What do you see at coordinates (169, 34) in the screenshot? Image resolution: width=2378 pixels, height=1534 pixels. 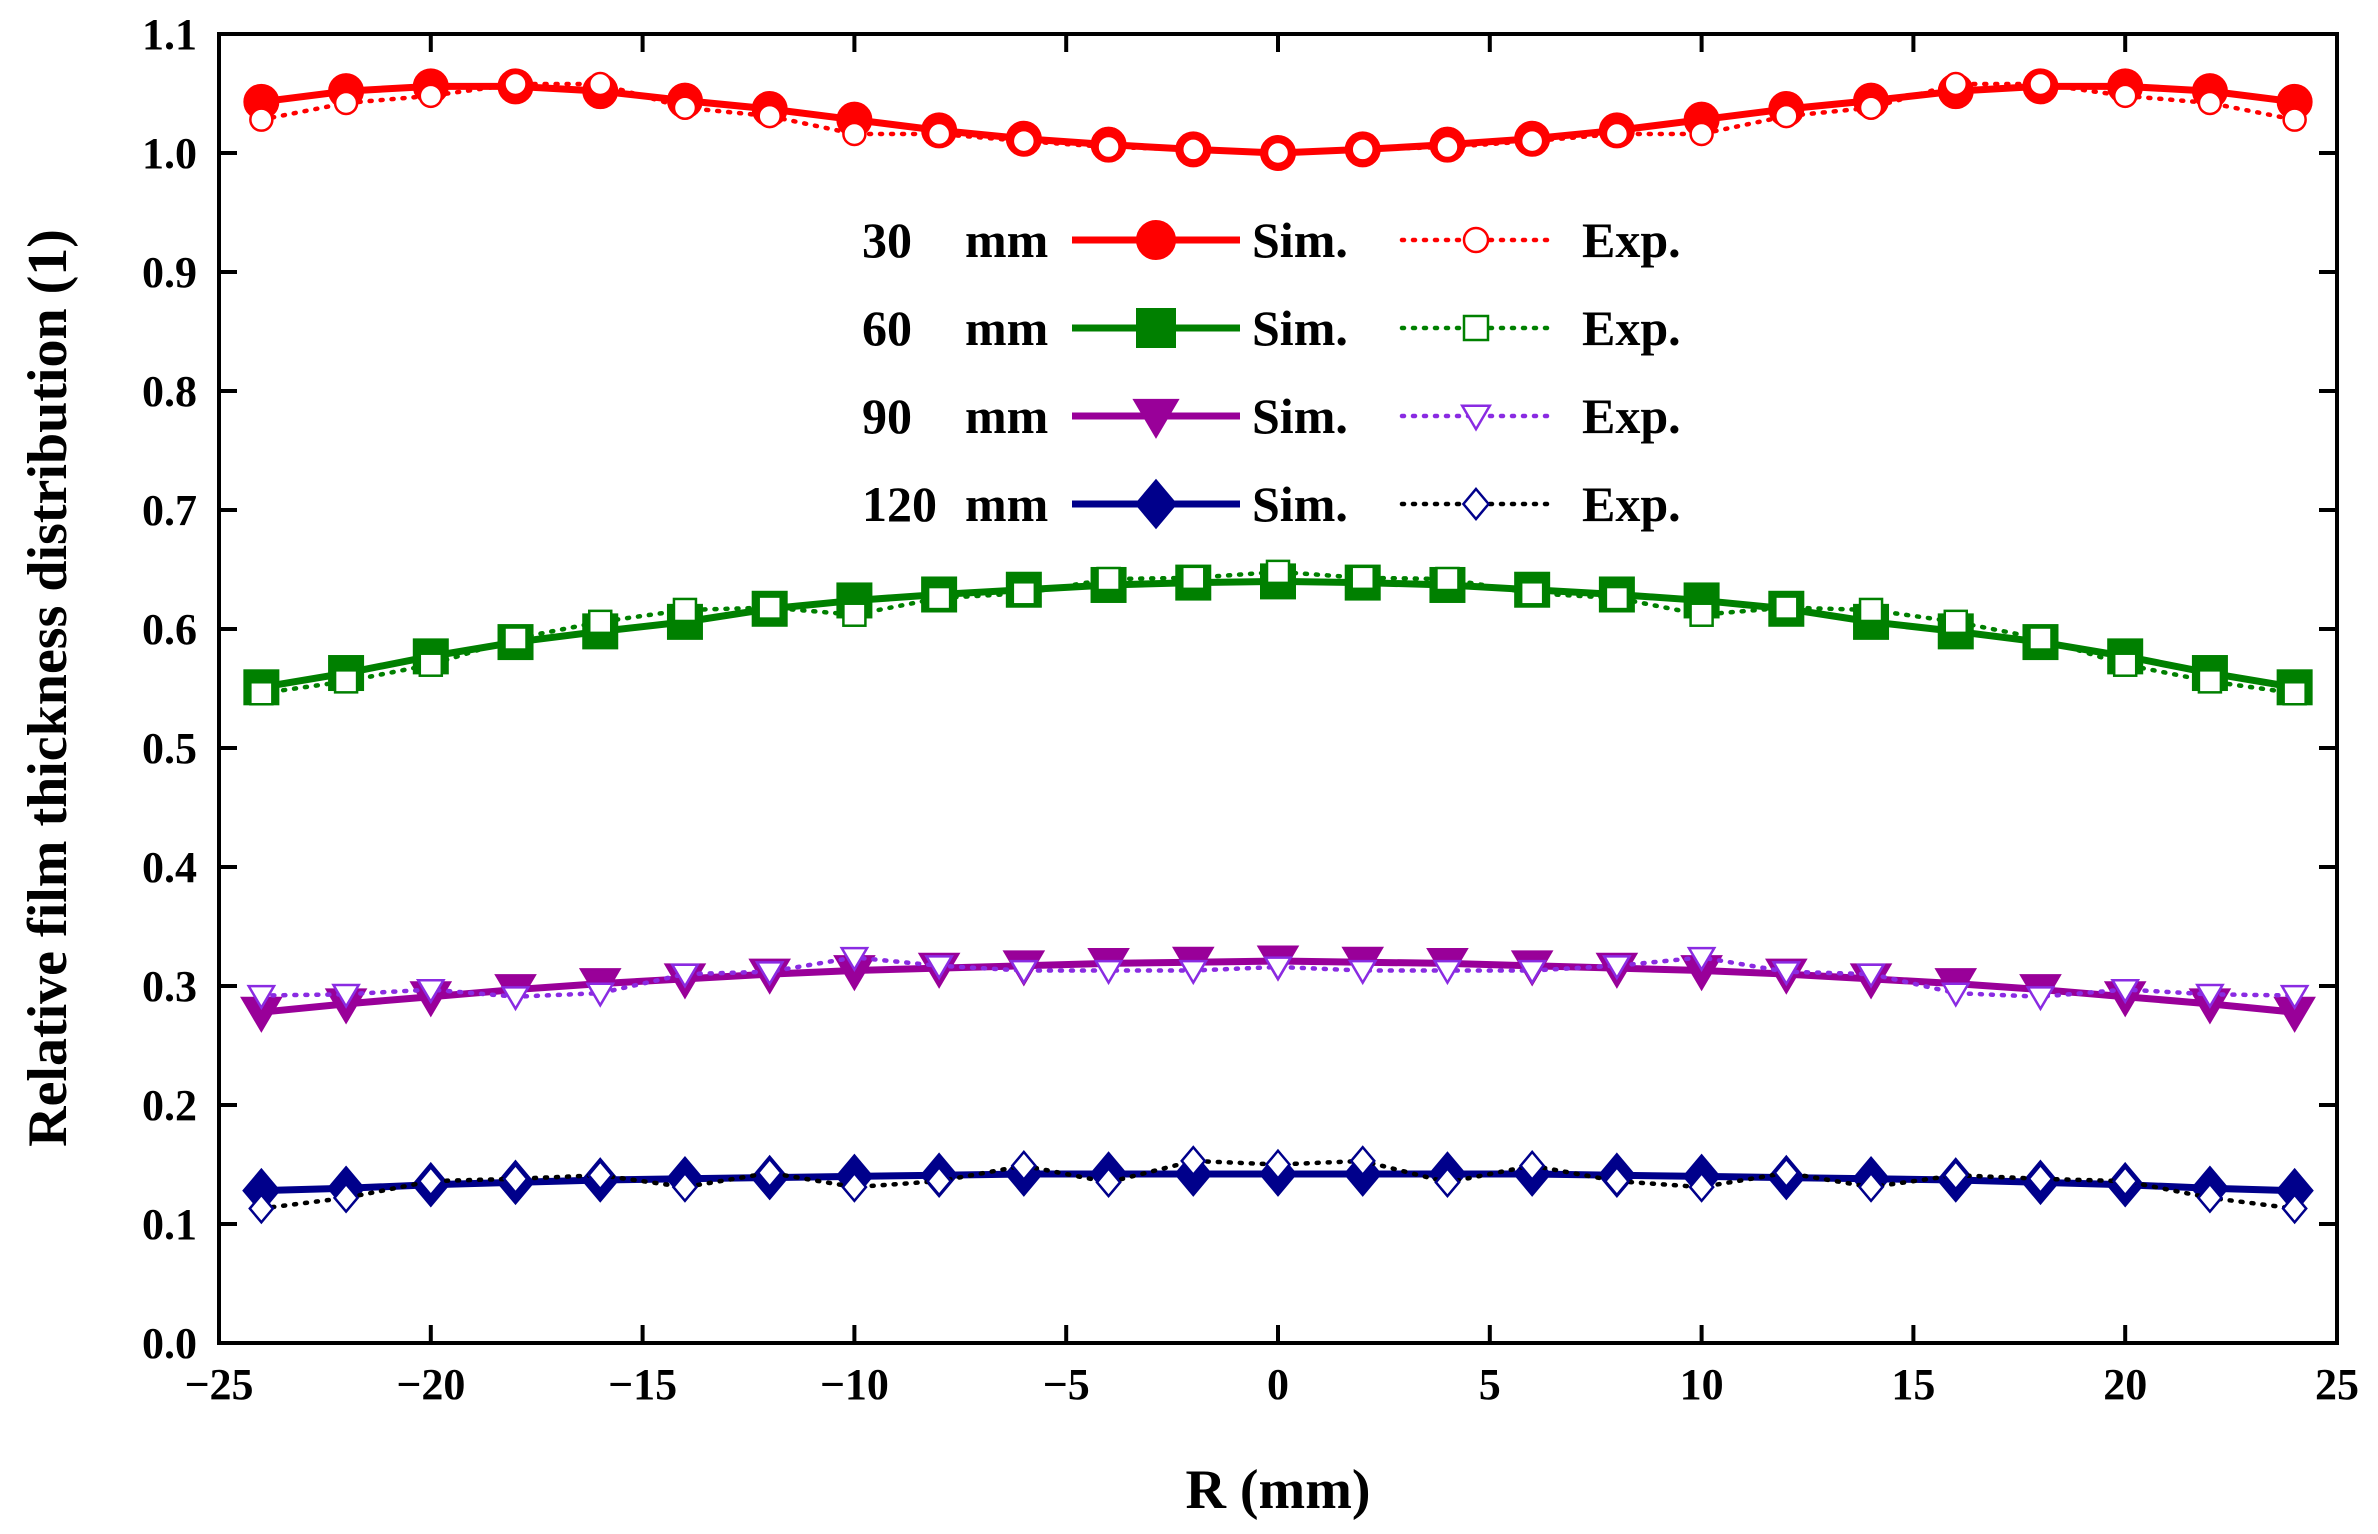 I see `y-tick-label: 1.1` at bounding box center [169, 34].